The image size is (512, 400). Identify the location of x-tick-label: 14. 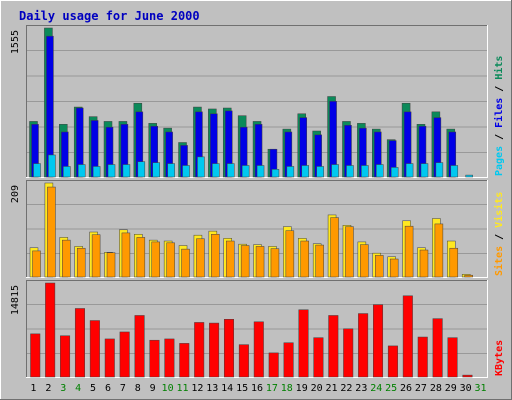
(227, 388).